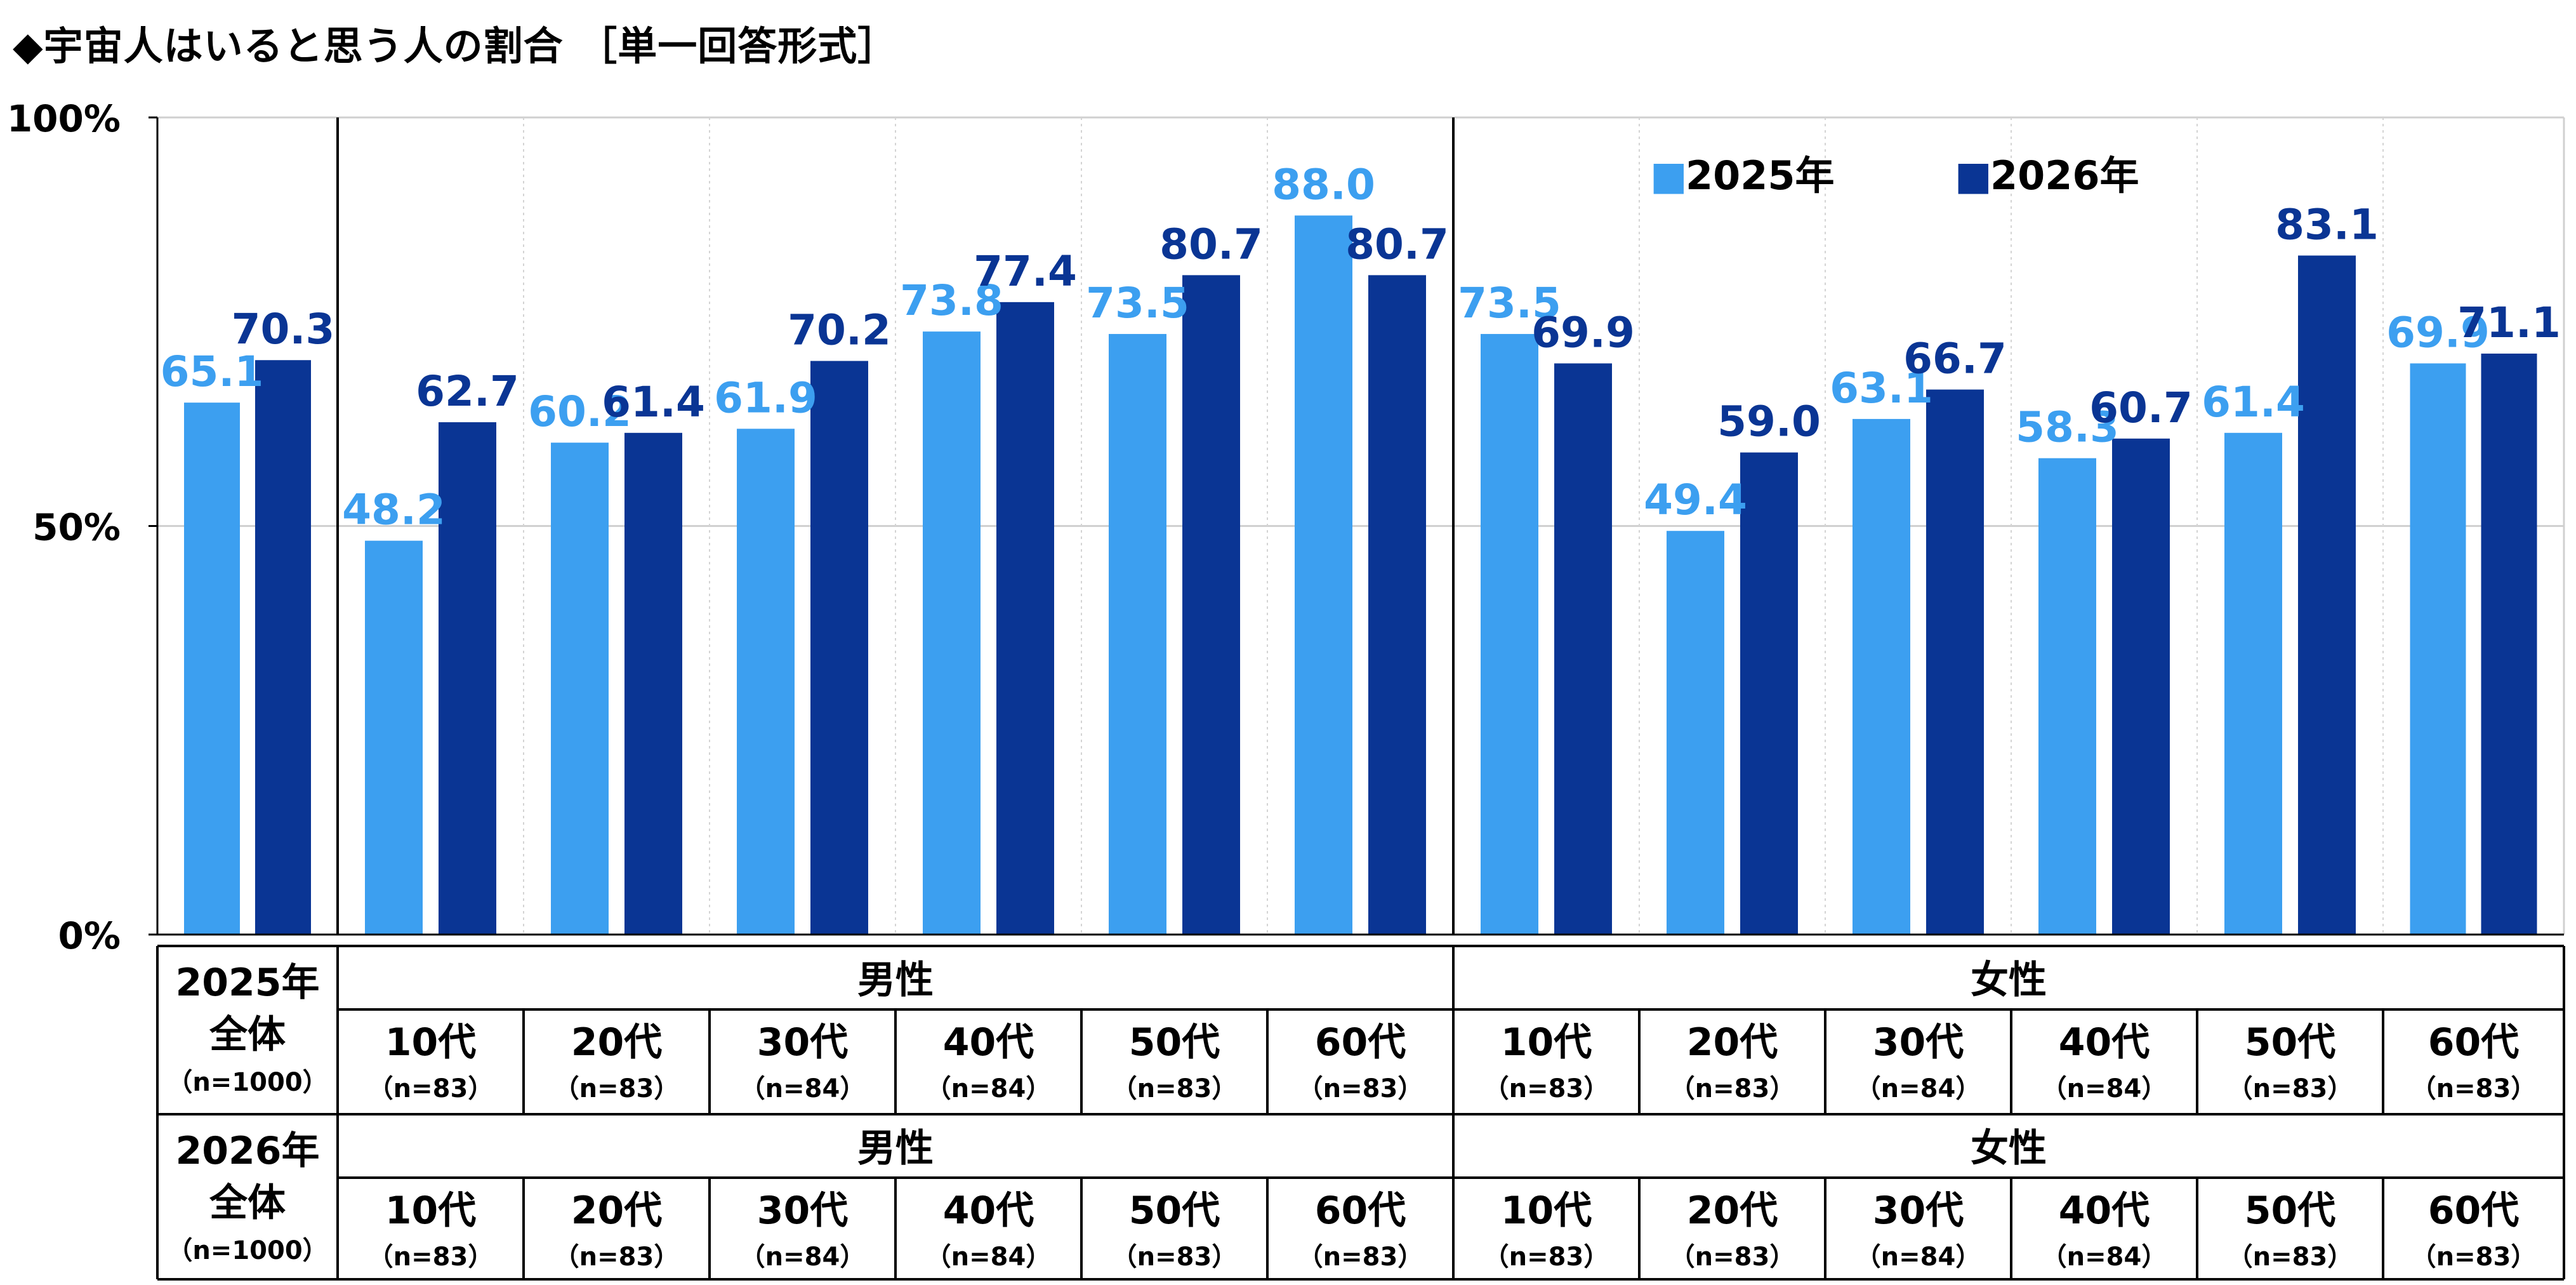 The height and width of the screenshot is (1285, 2576). What do you see at coordinates (2438, 332) in the screenshot?
I see `data-label-2025: 69.9` at bounding box center [2438, 332].